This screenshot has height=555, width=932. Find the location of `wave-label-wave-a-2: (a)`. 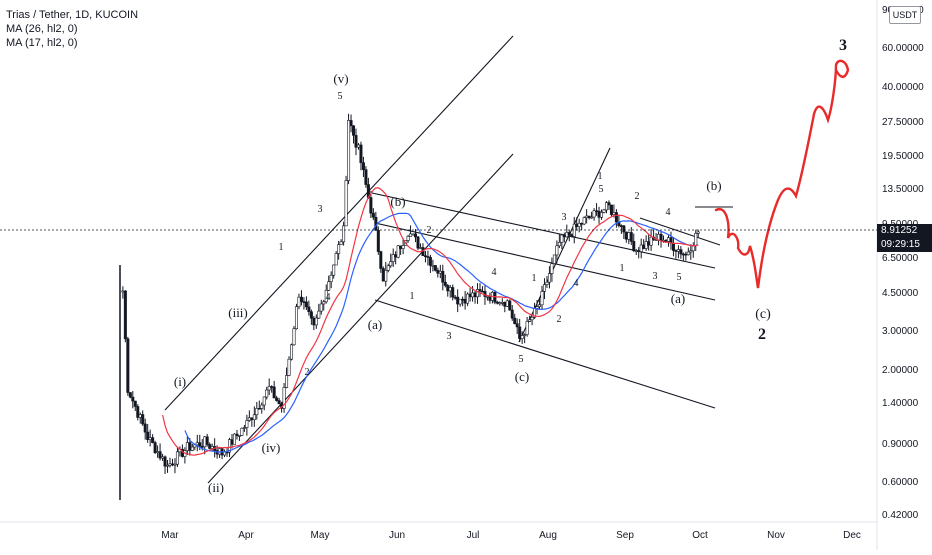

wave-label-wave-a-2: (a) is located at coordinates (678, 298).